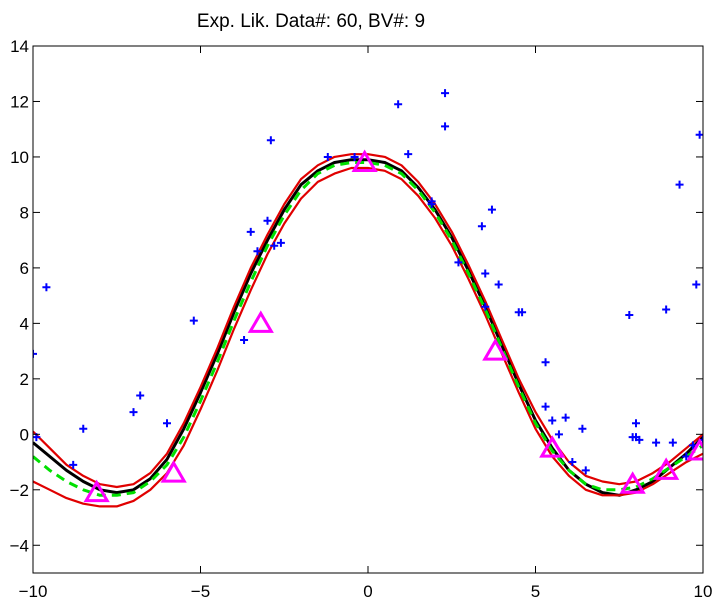 Image resolution: width=725 pixels, height=607 pixels. I want to click on y-tick-label: 14, so click(19, 46).